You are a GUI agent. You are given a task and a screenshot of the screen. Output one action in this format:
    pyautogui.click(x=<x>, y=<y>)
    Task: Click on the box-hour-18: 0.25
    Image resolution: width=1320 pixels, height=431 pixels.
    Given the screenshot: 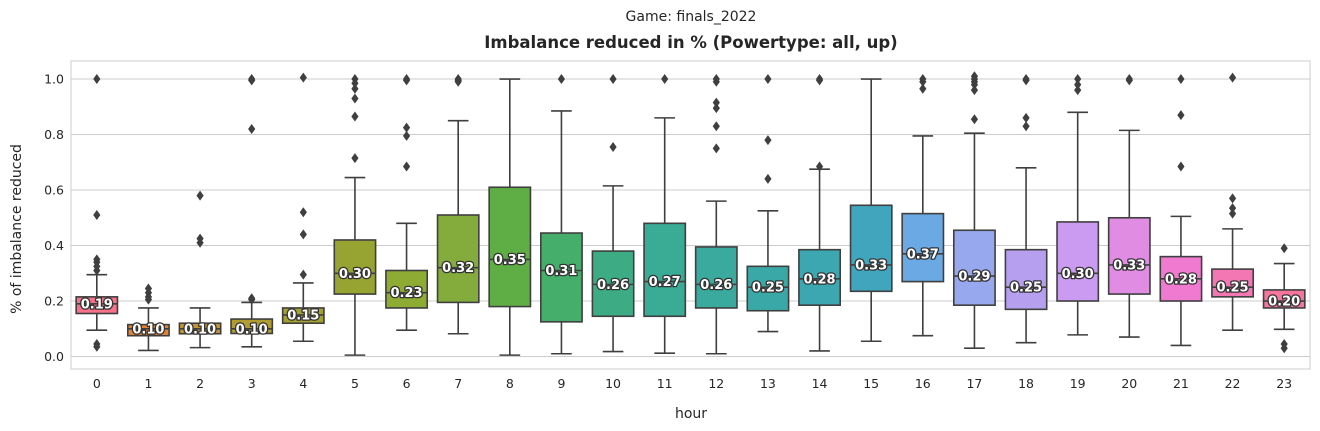 What is the action you would take?
    pyautogui.click(x=1026, y=209)
    